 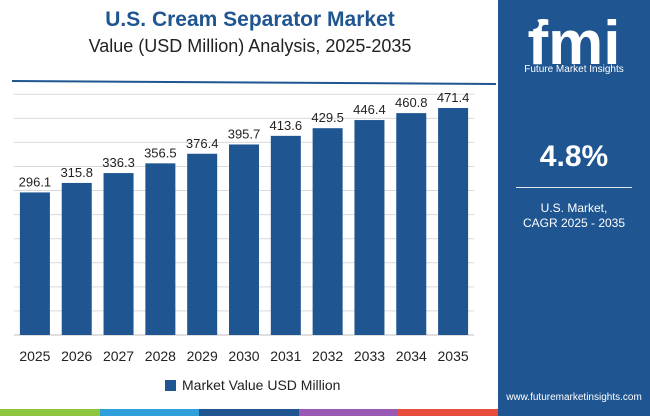 I want to click on bottom-bar-segment-light-blue, so click(x=149, y=412).